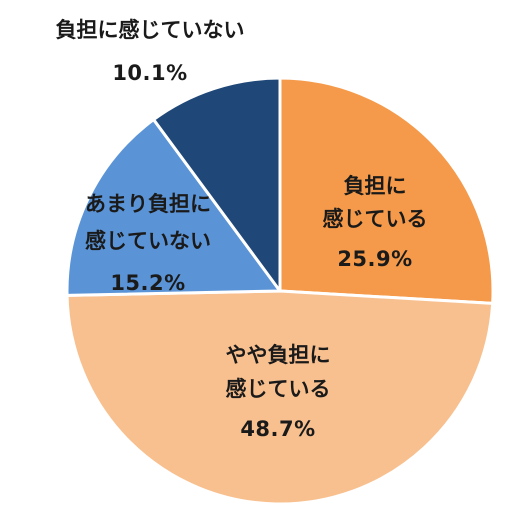 This screenshot has width=525, height=521. What do you see at coordinates (277, 429) in the screenshot?
I see `slice-value-label: 48.7%` at bounding box center [277, 429].